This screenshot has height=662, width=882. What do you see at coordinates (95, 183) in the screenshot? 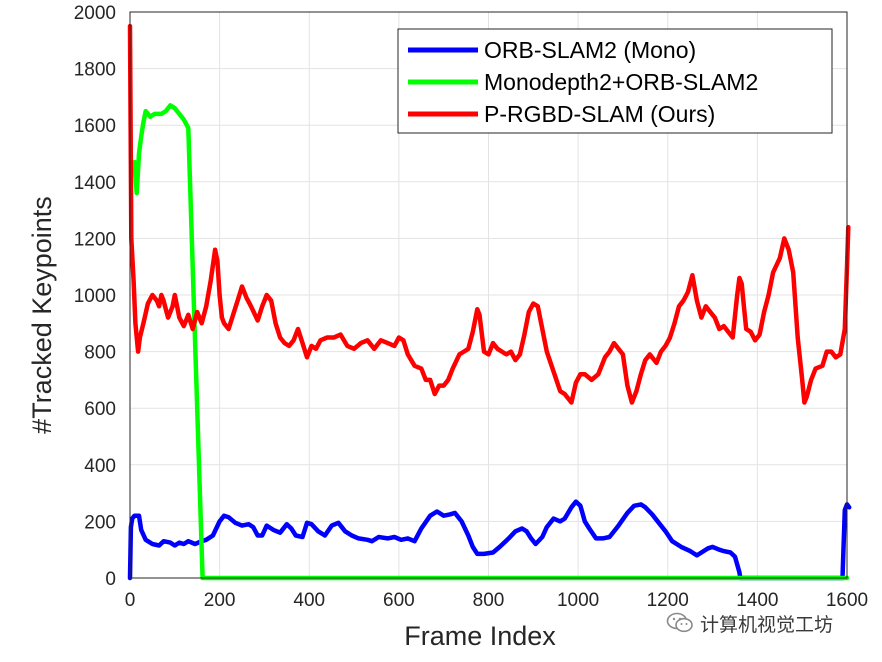
I see `y-tick-label: 1400` at bounding box center [95, 183].